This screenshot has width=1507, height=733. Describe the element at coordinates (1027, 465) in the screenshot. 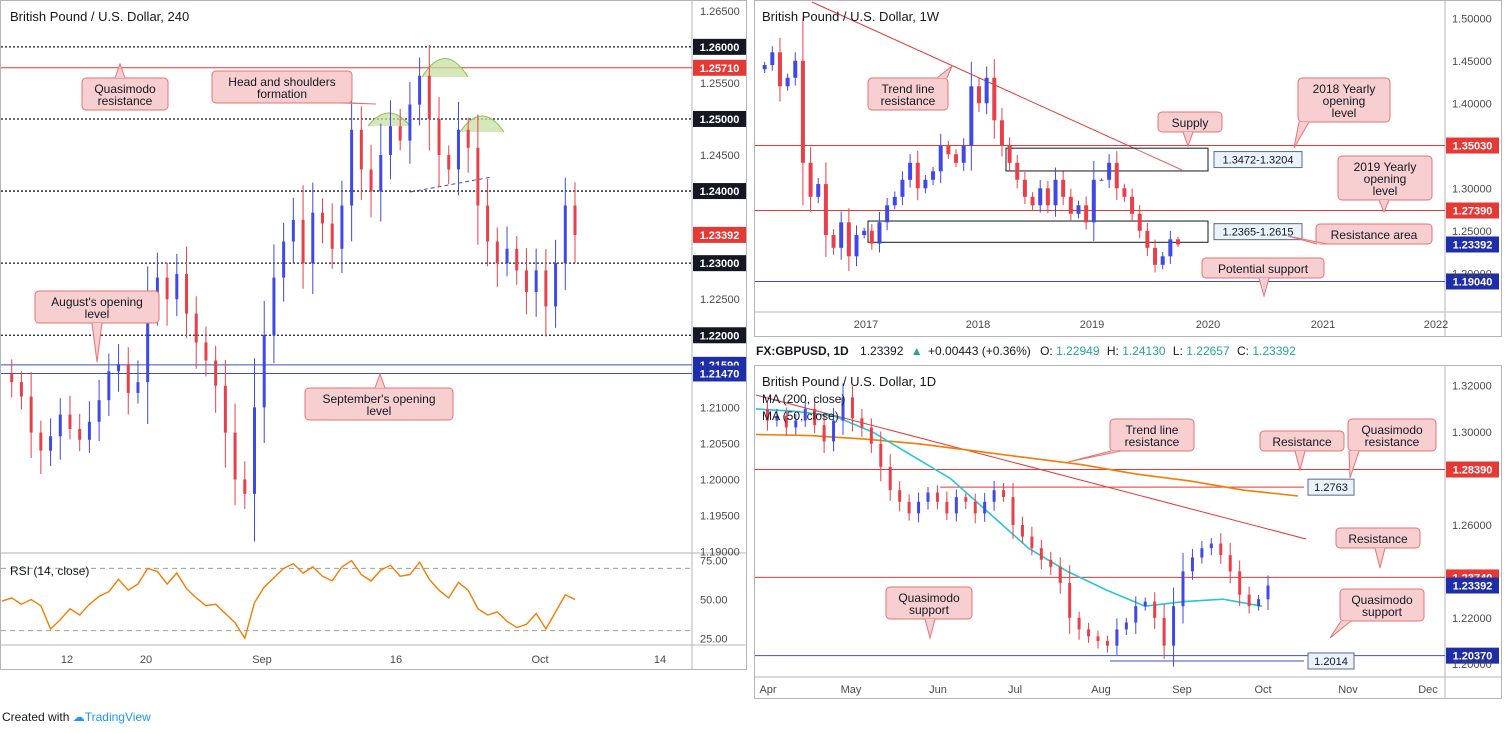

I see `ma200-line` at that location.